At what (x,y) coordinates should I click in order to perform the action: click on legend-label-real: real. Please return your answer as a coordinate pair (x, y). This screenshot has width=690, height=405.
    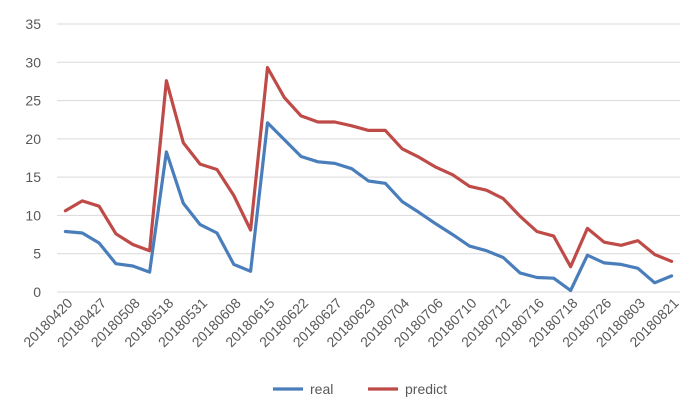
    Looking at the image, I should click on (321, 389).